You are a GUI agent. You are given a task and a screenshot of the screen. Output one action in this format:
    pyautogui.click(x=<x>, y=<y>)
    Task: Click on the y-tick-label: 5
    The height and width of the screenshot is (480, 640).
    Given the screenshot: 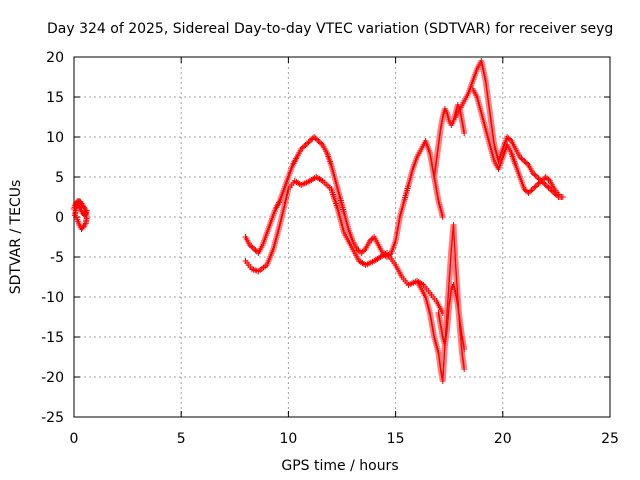 What is the action you would take?
    pyautogui.click(x=59, y=178)
    